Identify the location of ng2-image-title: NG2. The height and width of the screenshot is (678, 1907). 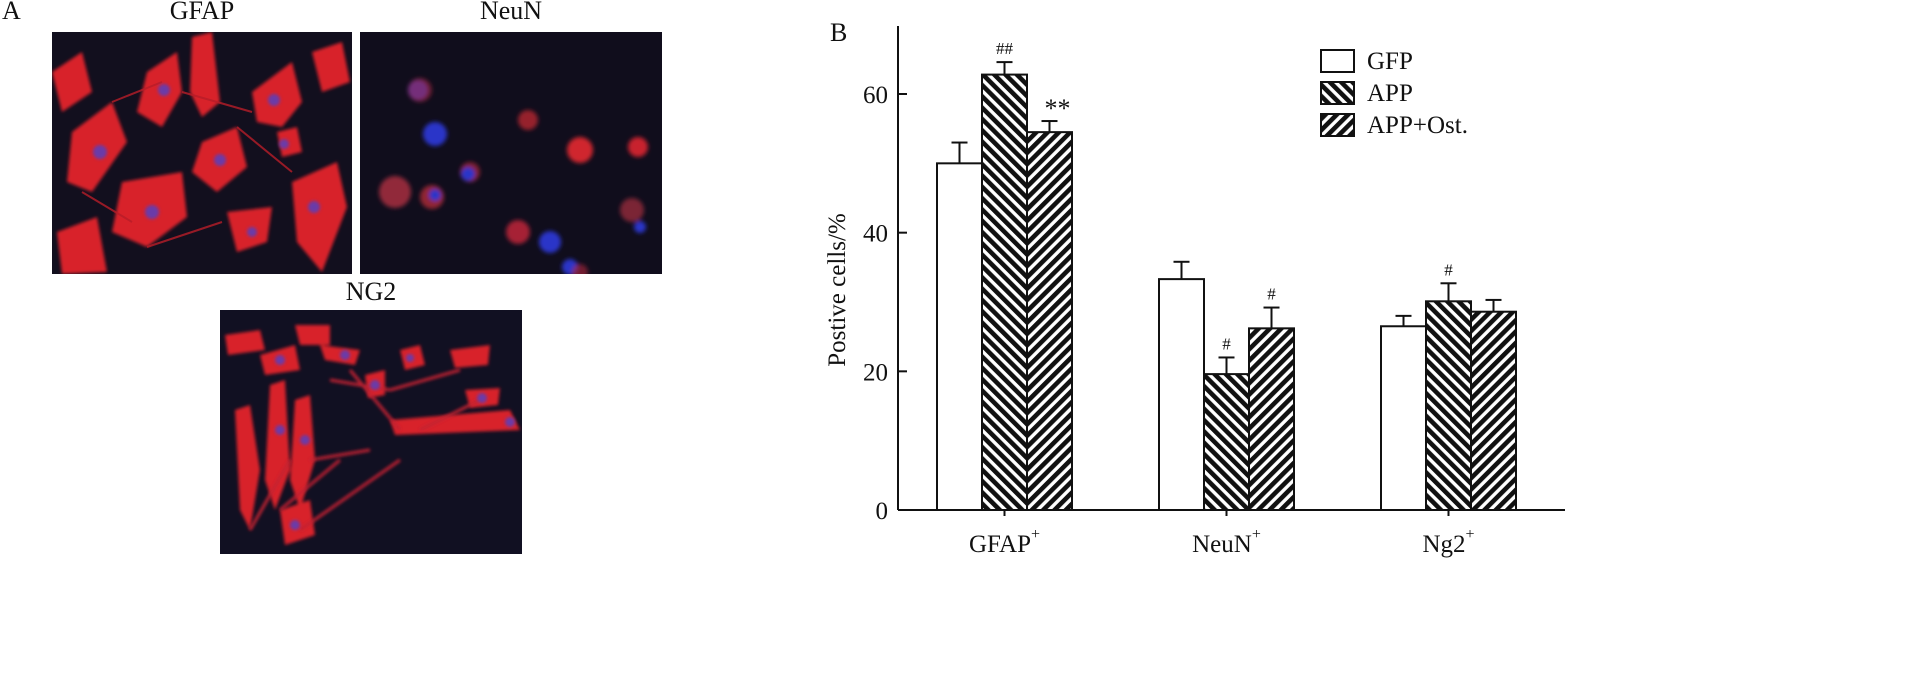
(371, 291).